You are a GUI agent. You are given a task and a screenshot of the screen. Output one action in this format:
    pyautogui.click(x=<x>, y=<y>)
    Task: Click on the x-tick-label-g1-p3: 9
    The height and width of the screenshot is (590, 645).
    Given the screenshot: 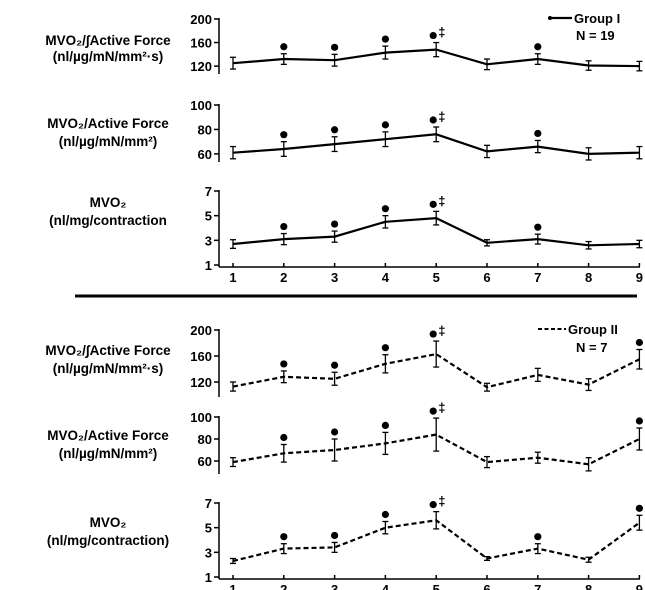 What is the action you would take?
    pyautogui.click(x=639, y=277)
    